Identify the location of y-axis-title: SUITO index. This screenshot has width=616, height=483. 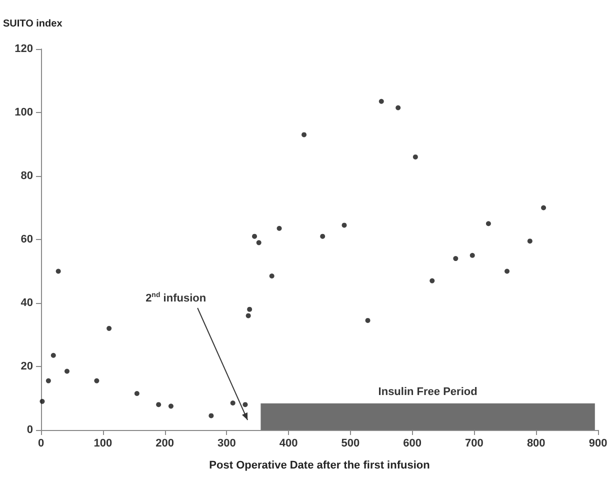
(33, 24).